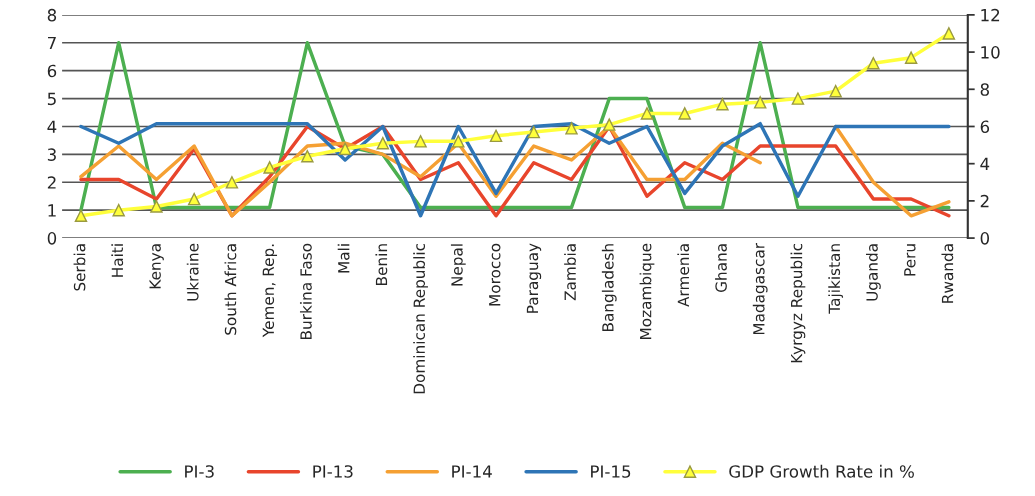 This screenshot has height=496, width=1035. What do you see at coordinates (798, 303) in the screenshot?
I see `x-tick-label: Kyrgyz Republic` at bounding box center [798, 303].